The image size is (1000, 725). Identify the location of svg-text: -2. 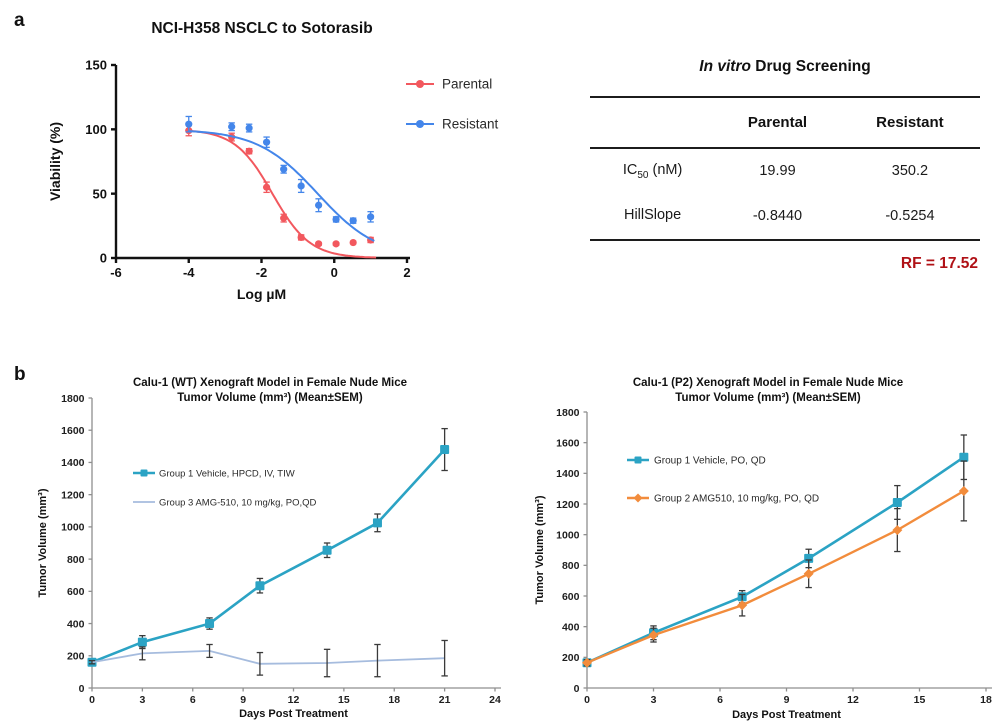
(262, 272).